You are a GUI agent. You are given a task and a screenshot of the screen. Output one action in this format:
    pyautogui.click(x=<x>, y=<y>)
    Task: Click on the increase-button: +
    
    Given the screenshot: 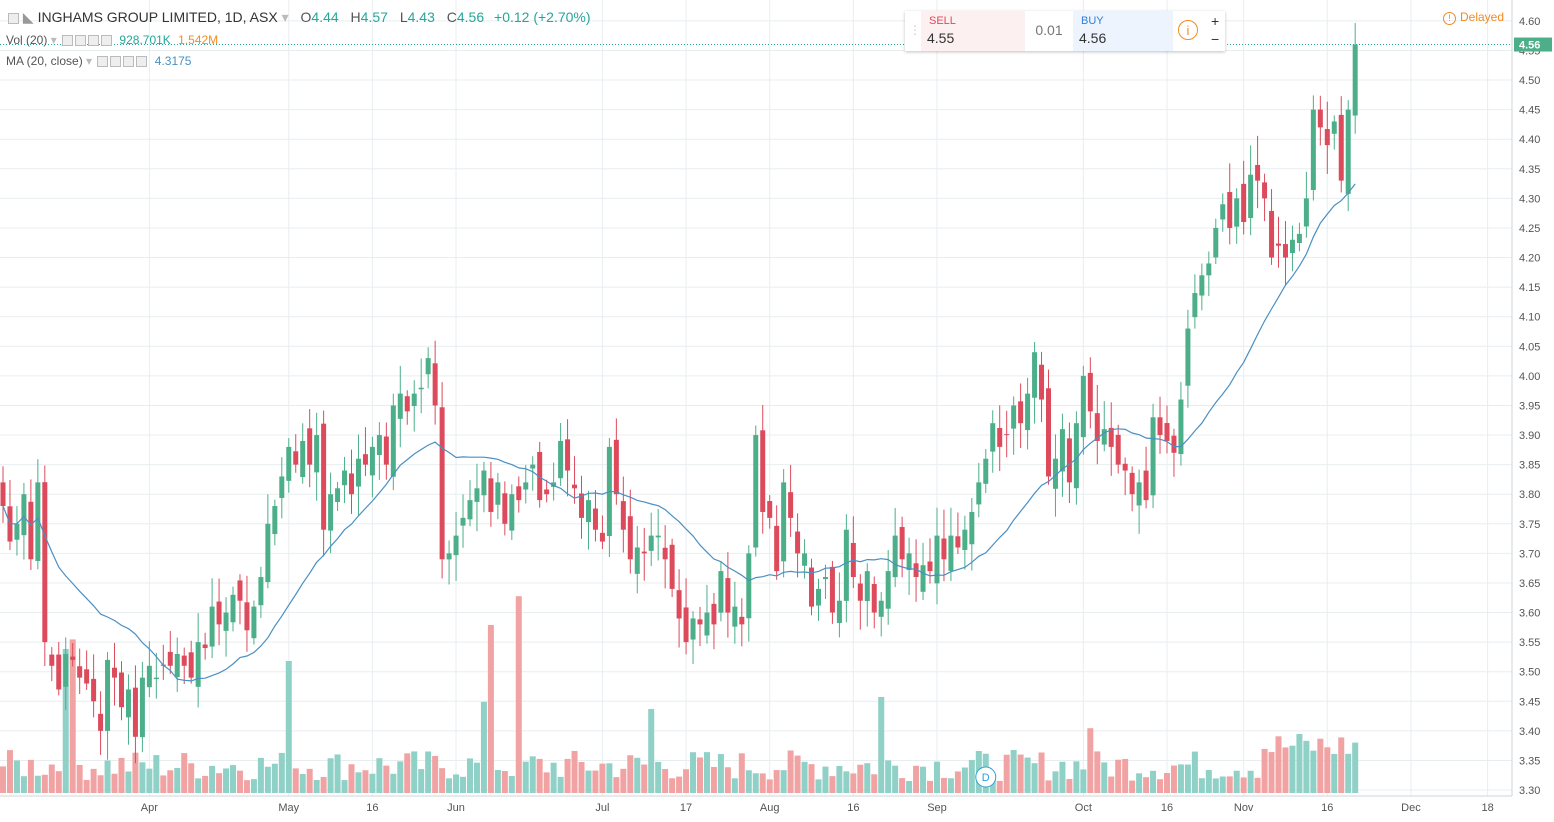 What is the action you would take?
    pyautogui.click(x=1215, y=21)
    